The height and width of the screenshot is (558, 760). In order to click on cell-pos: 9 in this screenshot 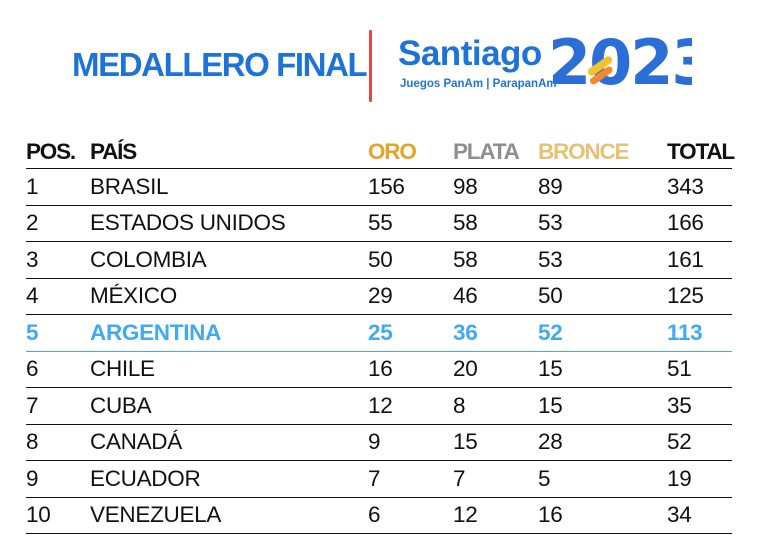, I will do `click(58, 479)`.